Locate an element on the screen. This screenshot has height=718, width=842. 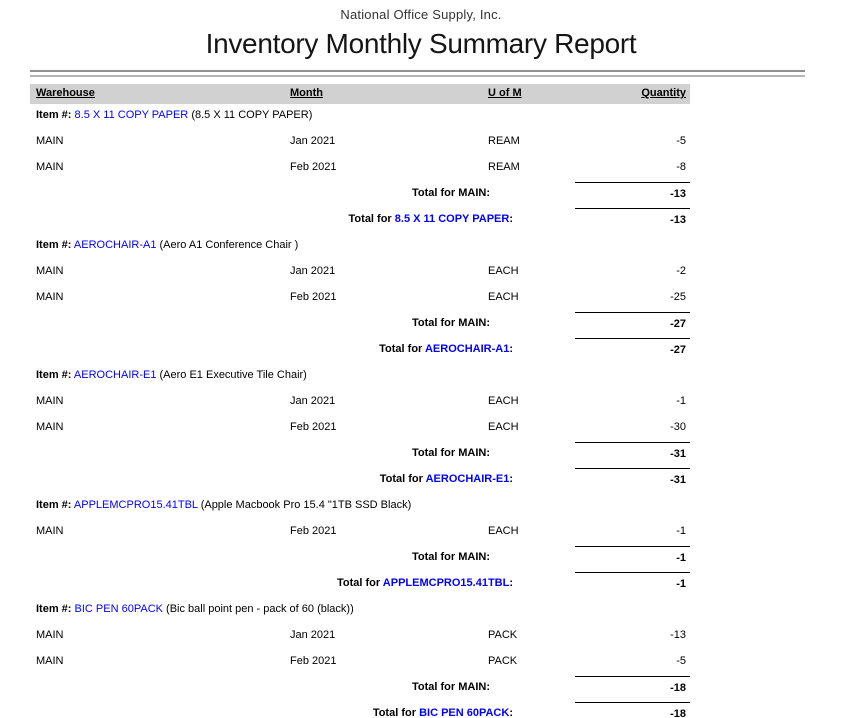
company-name: National Office Supply, Inc. is located at coordinates (421, 14).